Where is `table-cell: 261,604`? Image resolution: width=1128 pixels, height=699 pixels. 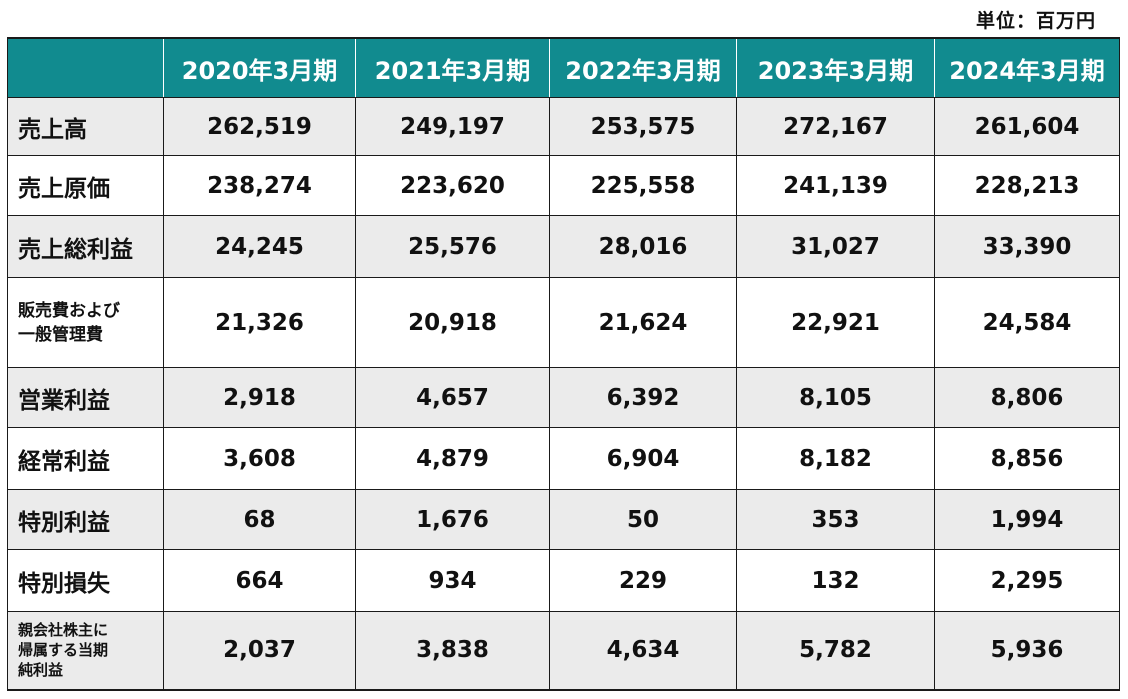
table-cell: 261,604 is located at coordinates (1027, 126).